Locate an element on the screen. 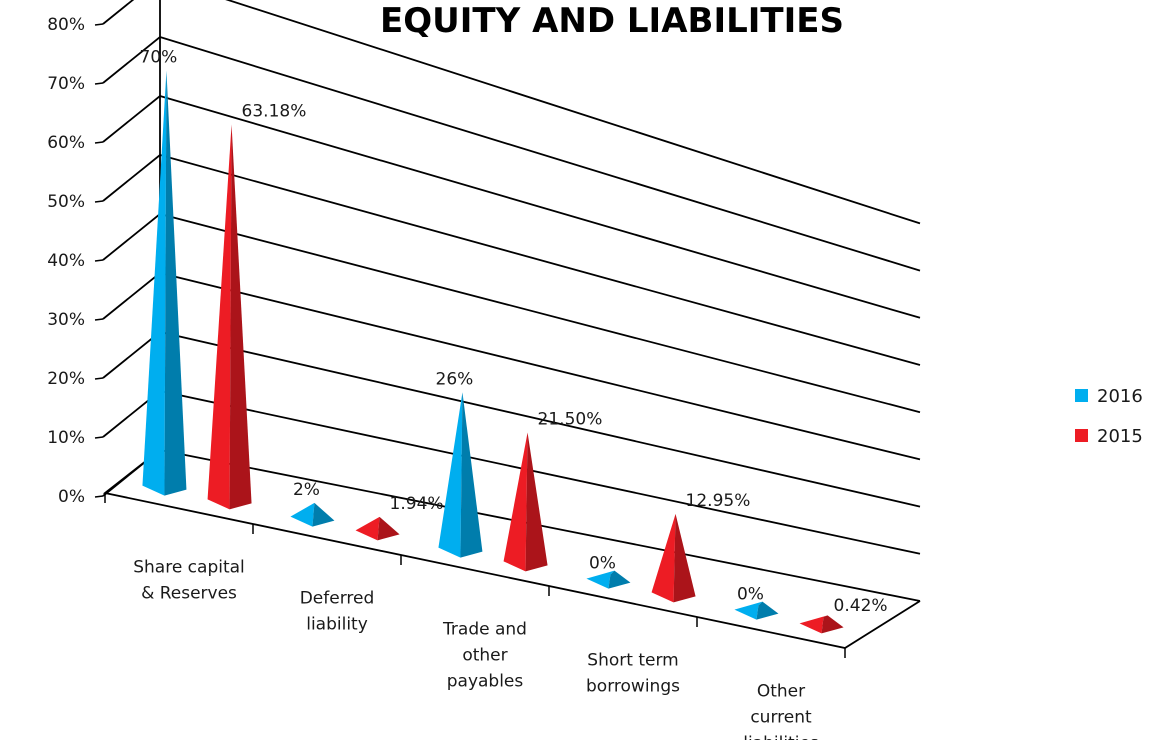 The width and height of the screenshot is (1159, 745). y-tick-label: 10% is located at coordinates (66, 438).